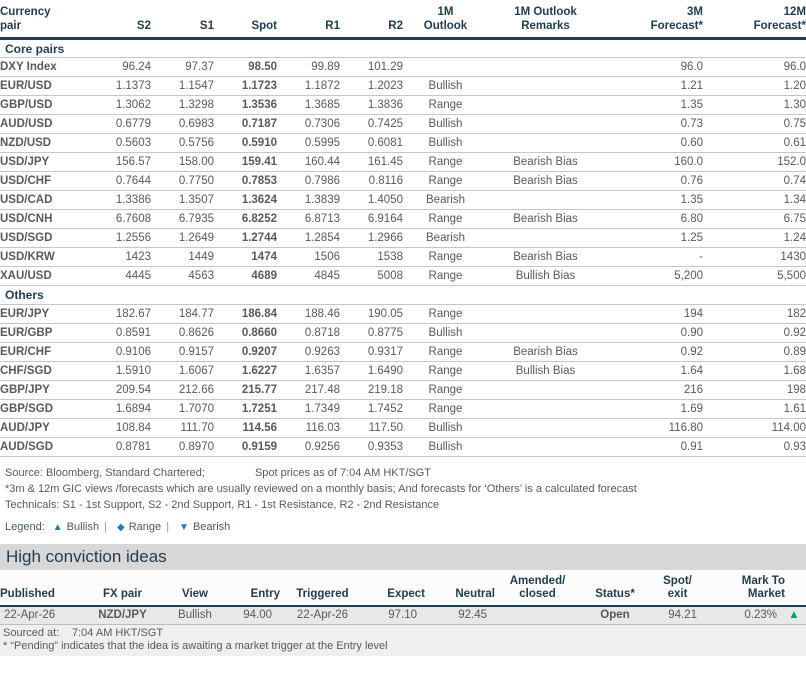 This screenshot has width=806, height=679. I want to click on fx-cell-r2: 0.8775, so click(371, 333).